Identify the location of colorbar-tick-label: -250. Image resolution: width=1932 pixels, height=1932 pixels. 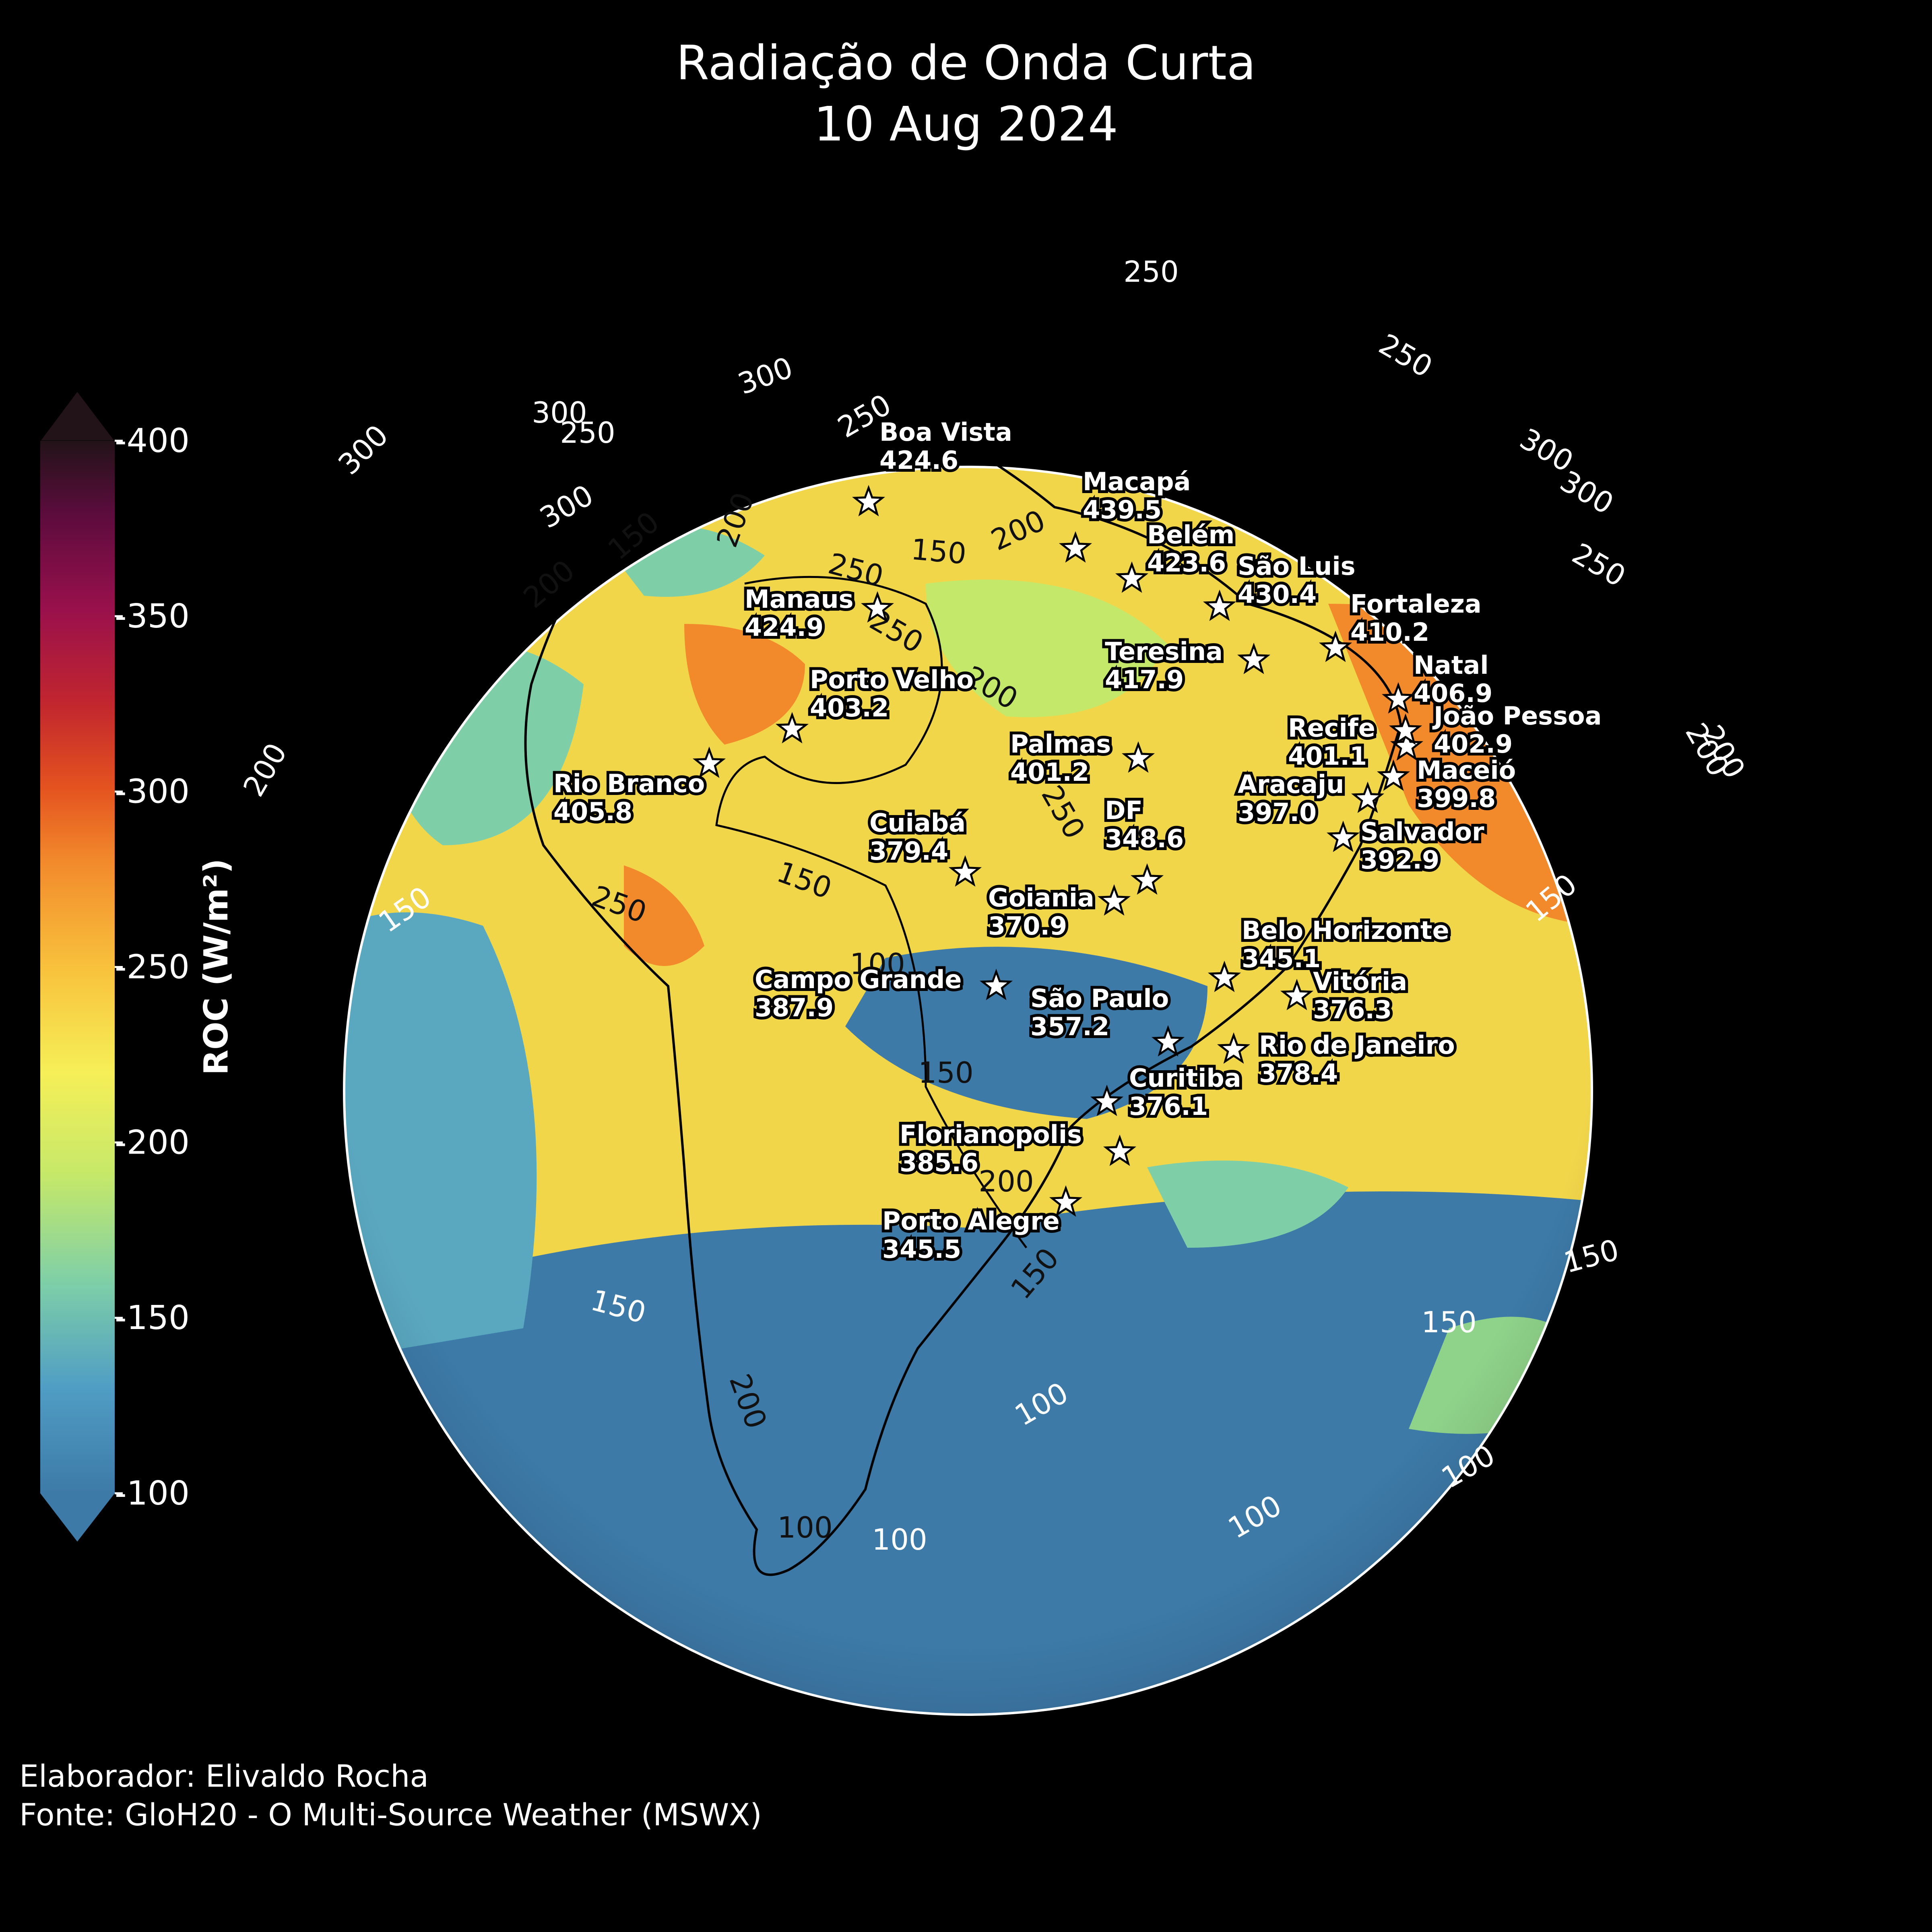
(152, 967).